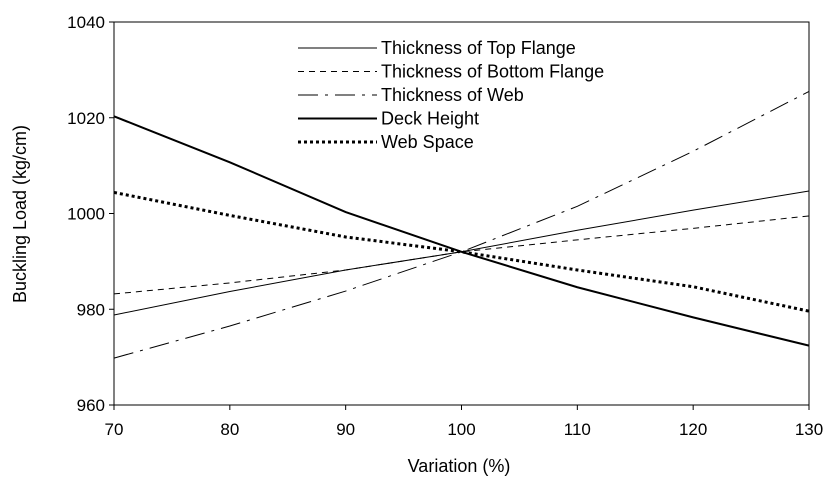 This screenshot has height=480, width=831. I want to click on series-line-thickness-of-bottom-flange, so click(461, 255).